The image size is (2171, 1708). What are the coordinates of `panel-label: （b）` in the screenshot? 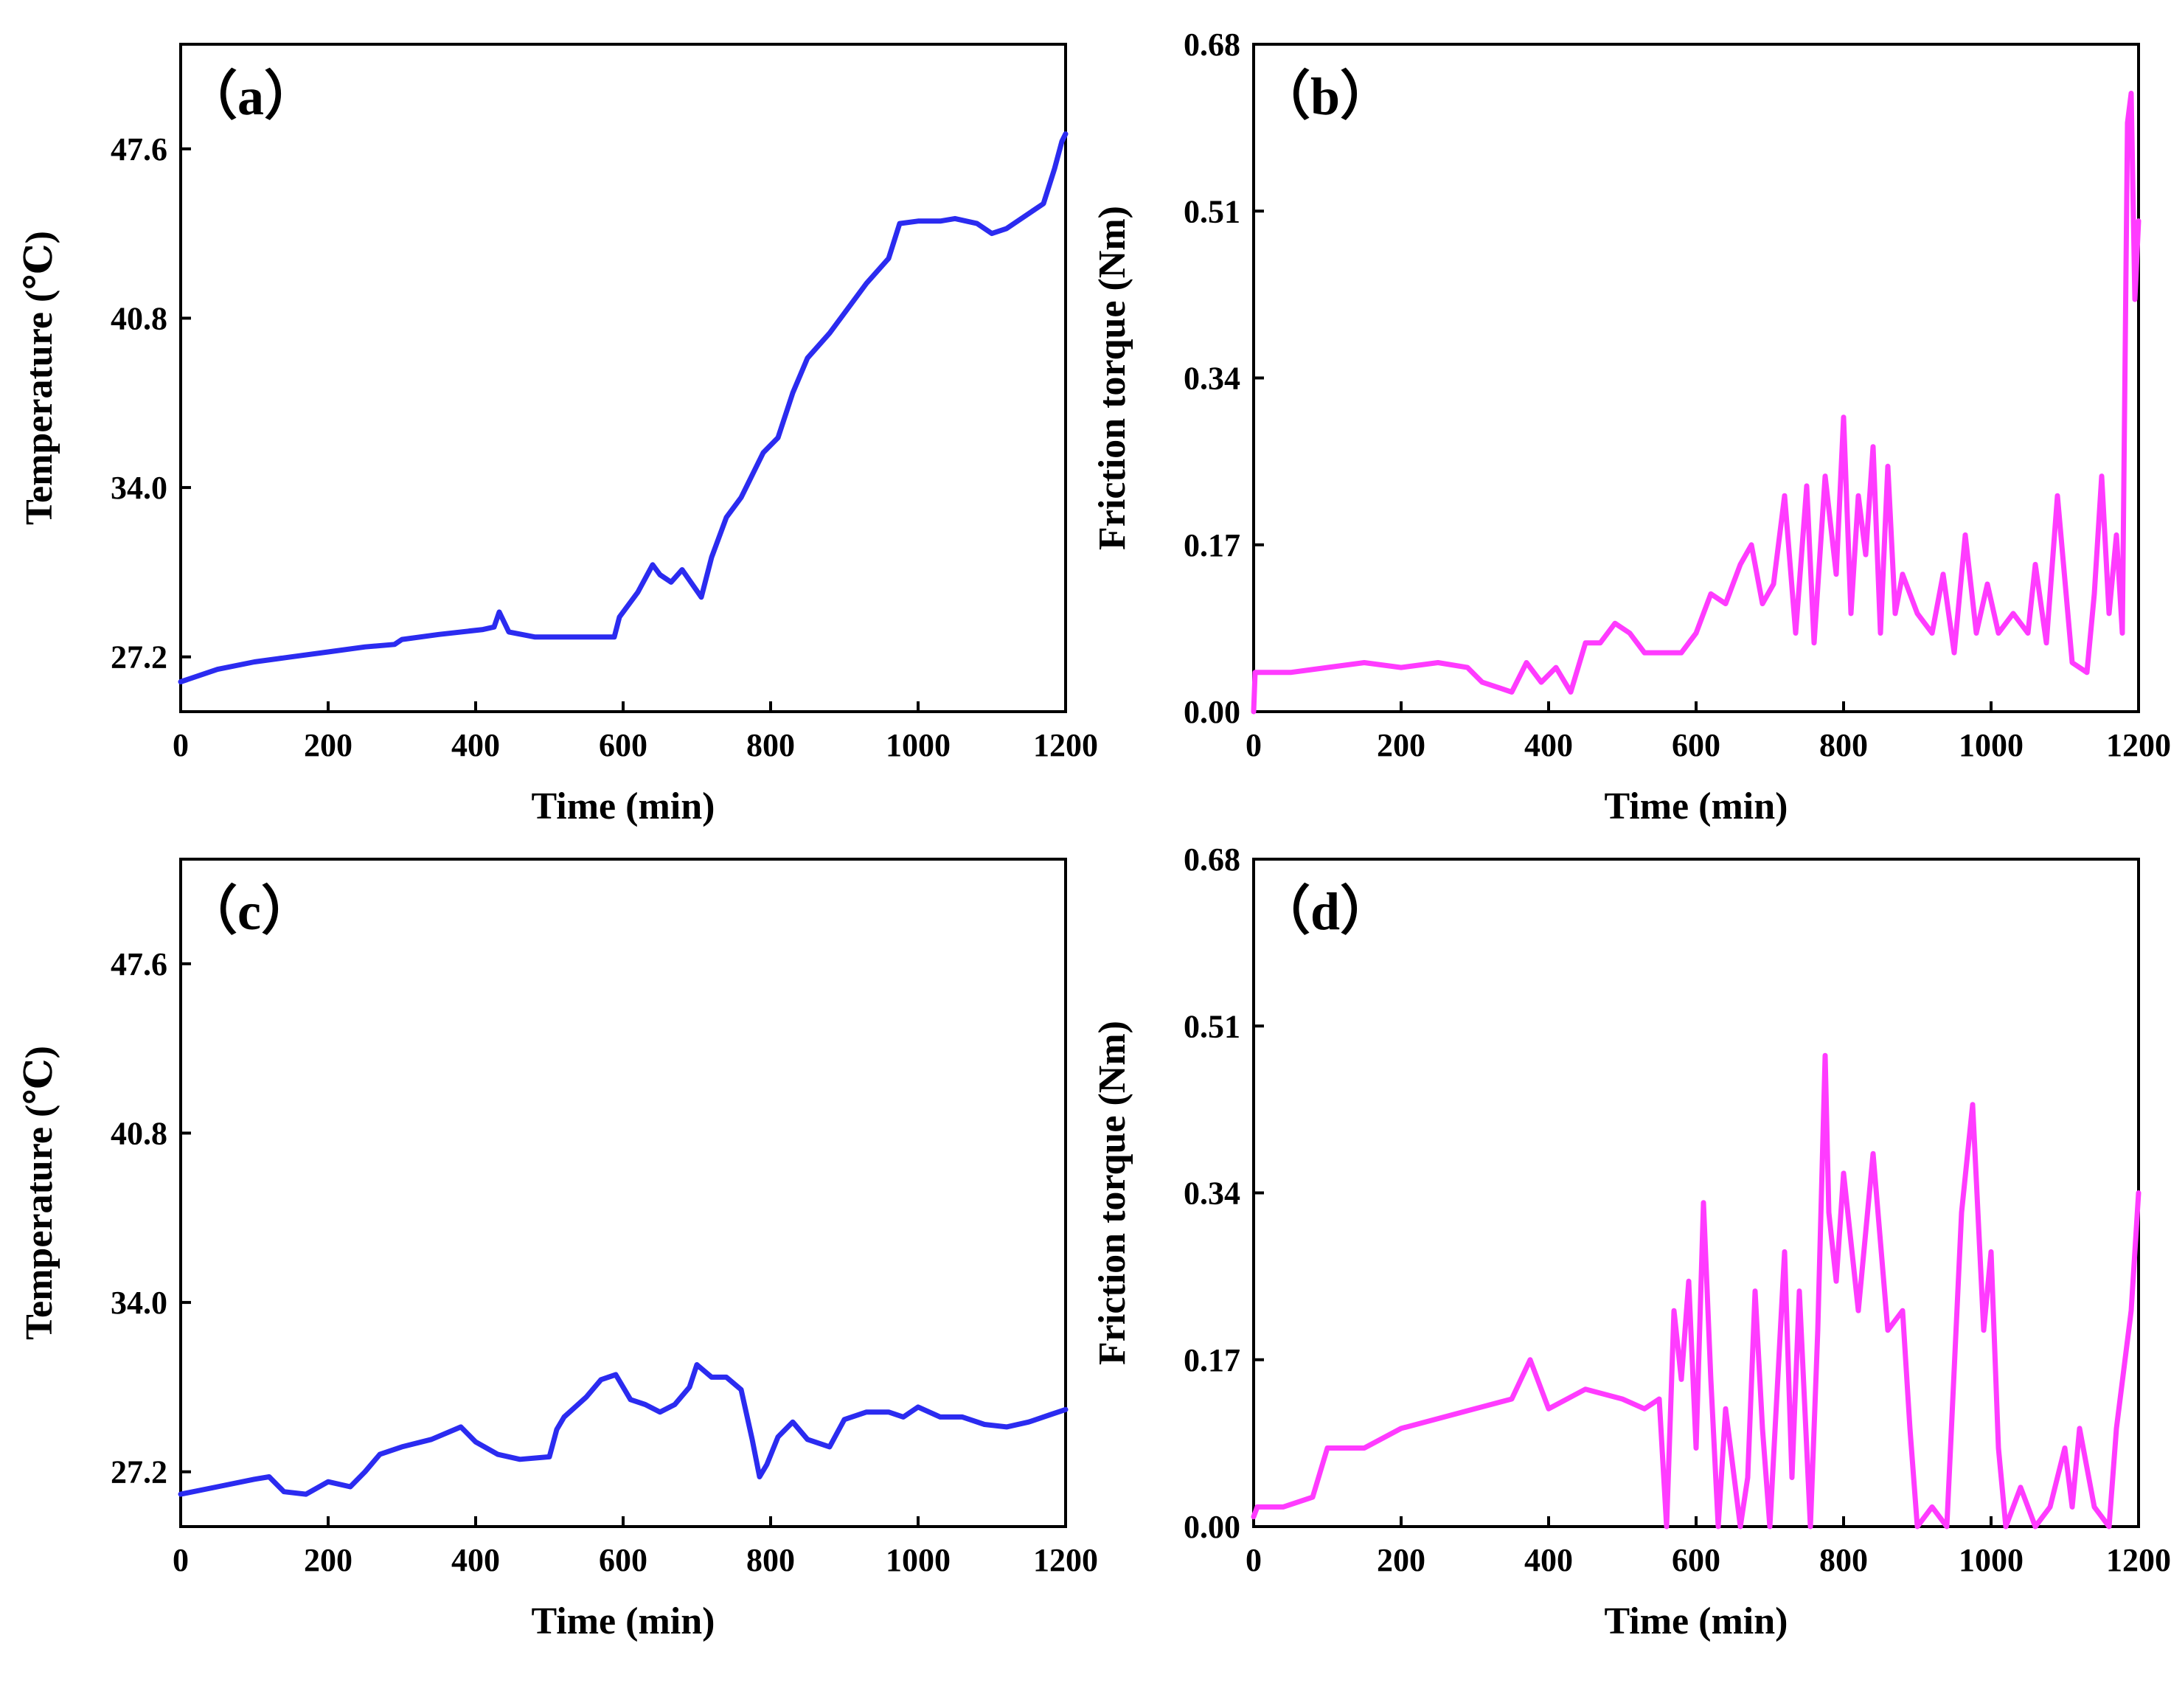 It's located at (1325, 96).